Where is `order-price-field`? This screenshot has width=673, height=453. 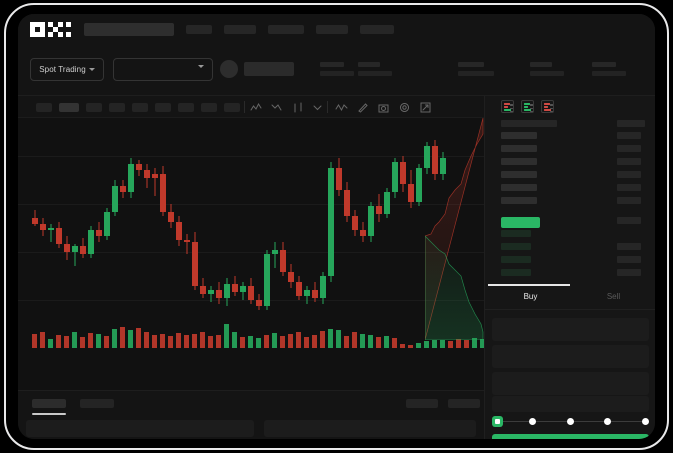 order-price-field is located at coordinates (570, 329).